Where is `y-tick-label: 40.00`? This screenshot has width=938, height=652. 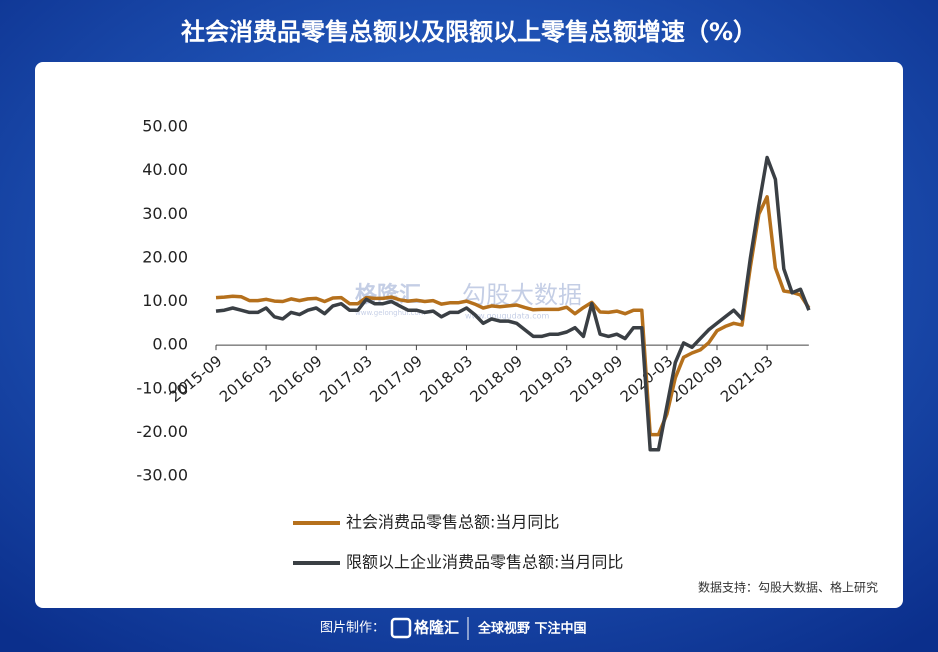
y-tick-label: 40.00 is located at coordinates (165, 169).